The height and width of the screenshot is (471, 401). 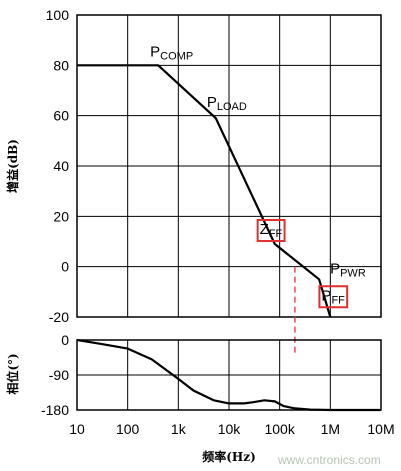 I want to click on magnitude-y-tick-label: 60, so click(x=61, y=116).